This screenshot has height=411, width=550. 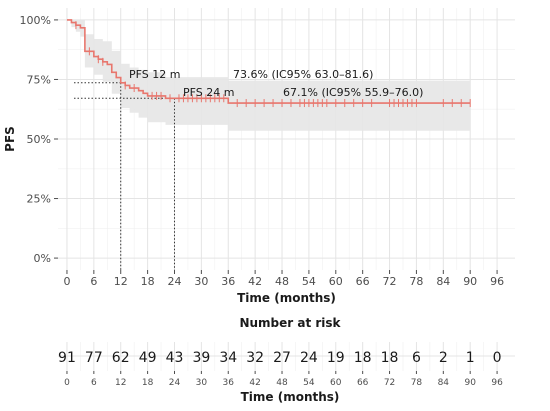 What do you see at coordinates (201, 281) in the screenshot?
I see `x-tick-label: 30` at bounding box center [201, 281].